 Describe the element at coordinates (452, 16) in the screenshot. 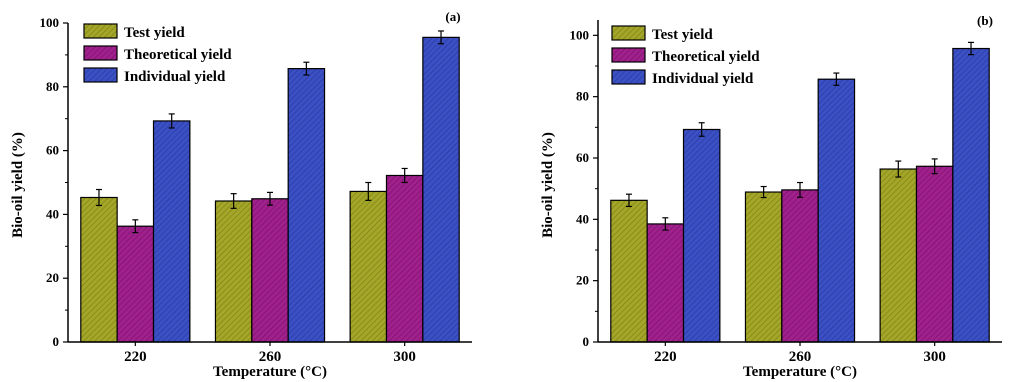

I see `panel-tag: (a)` at that location.